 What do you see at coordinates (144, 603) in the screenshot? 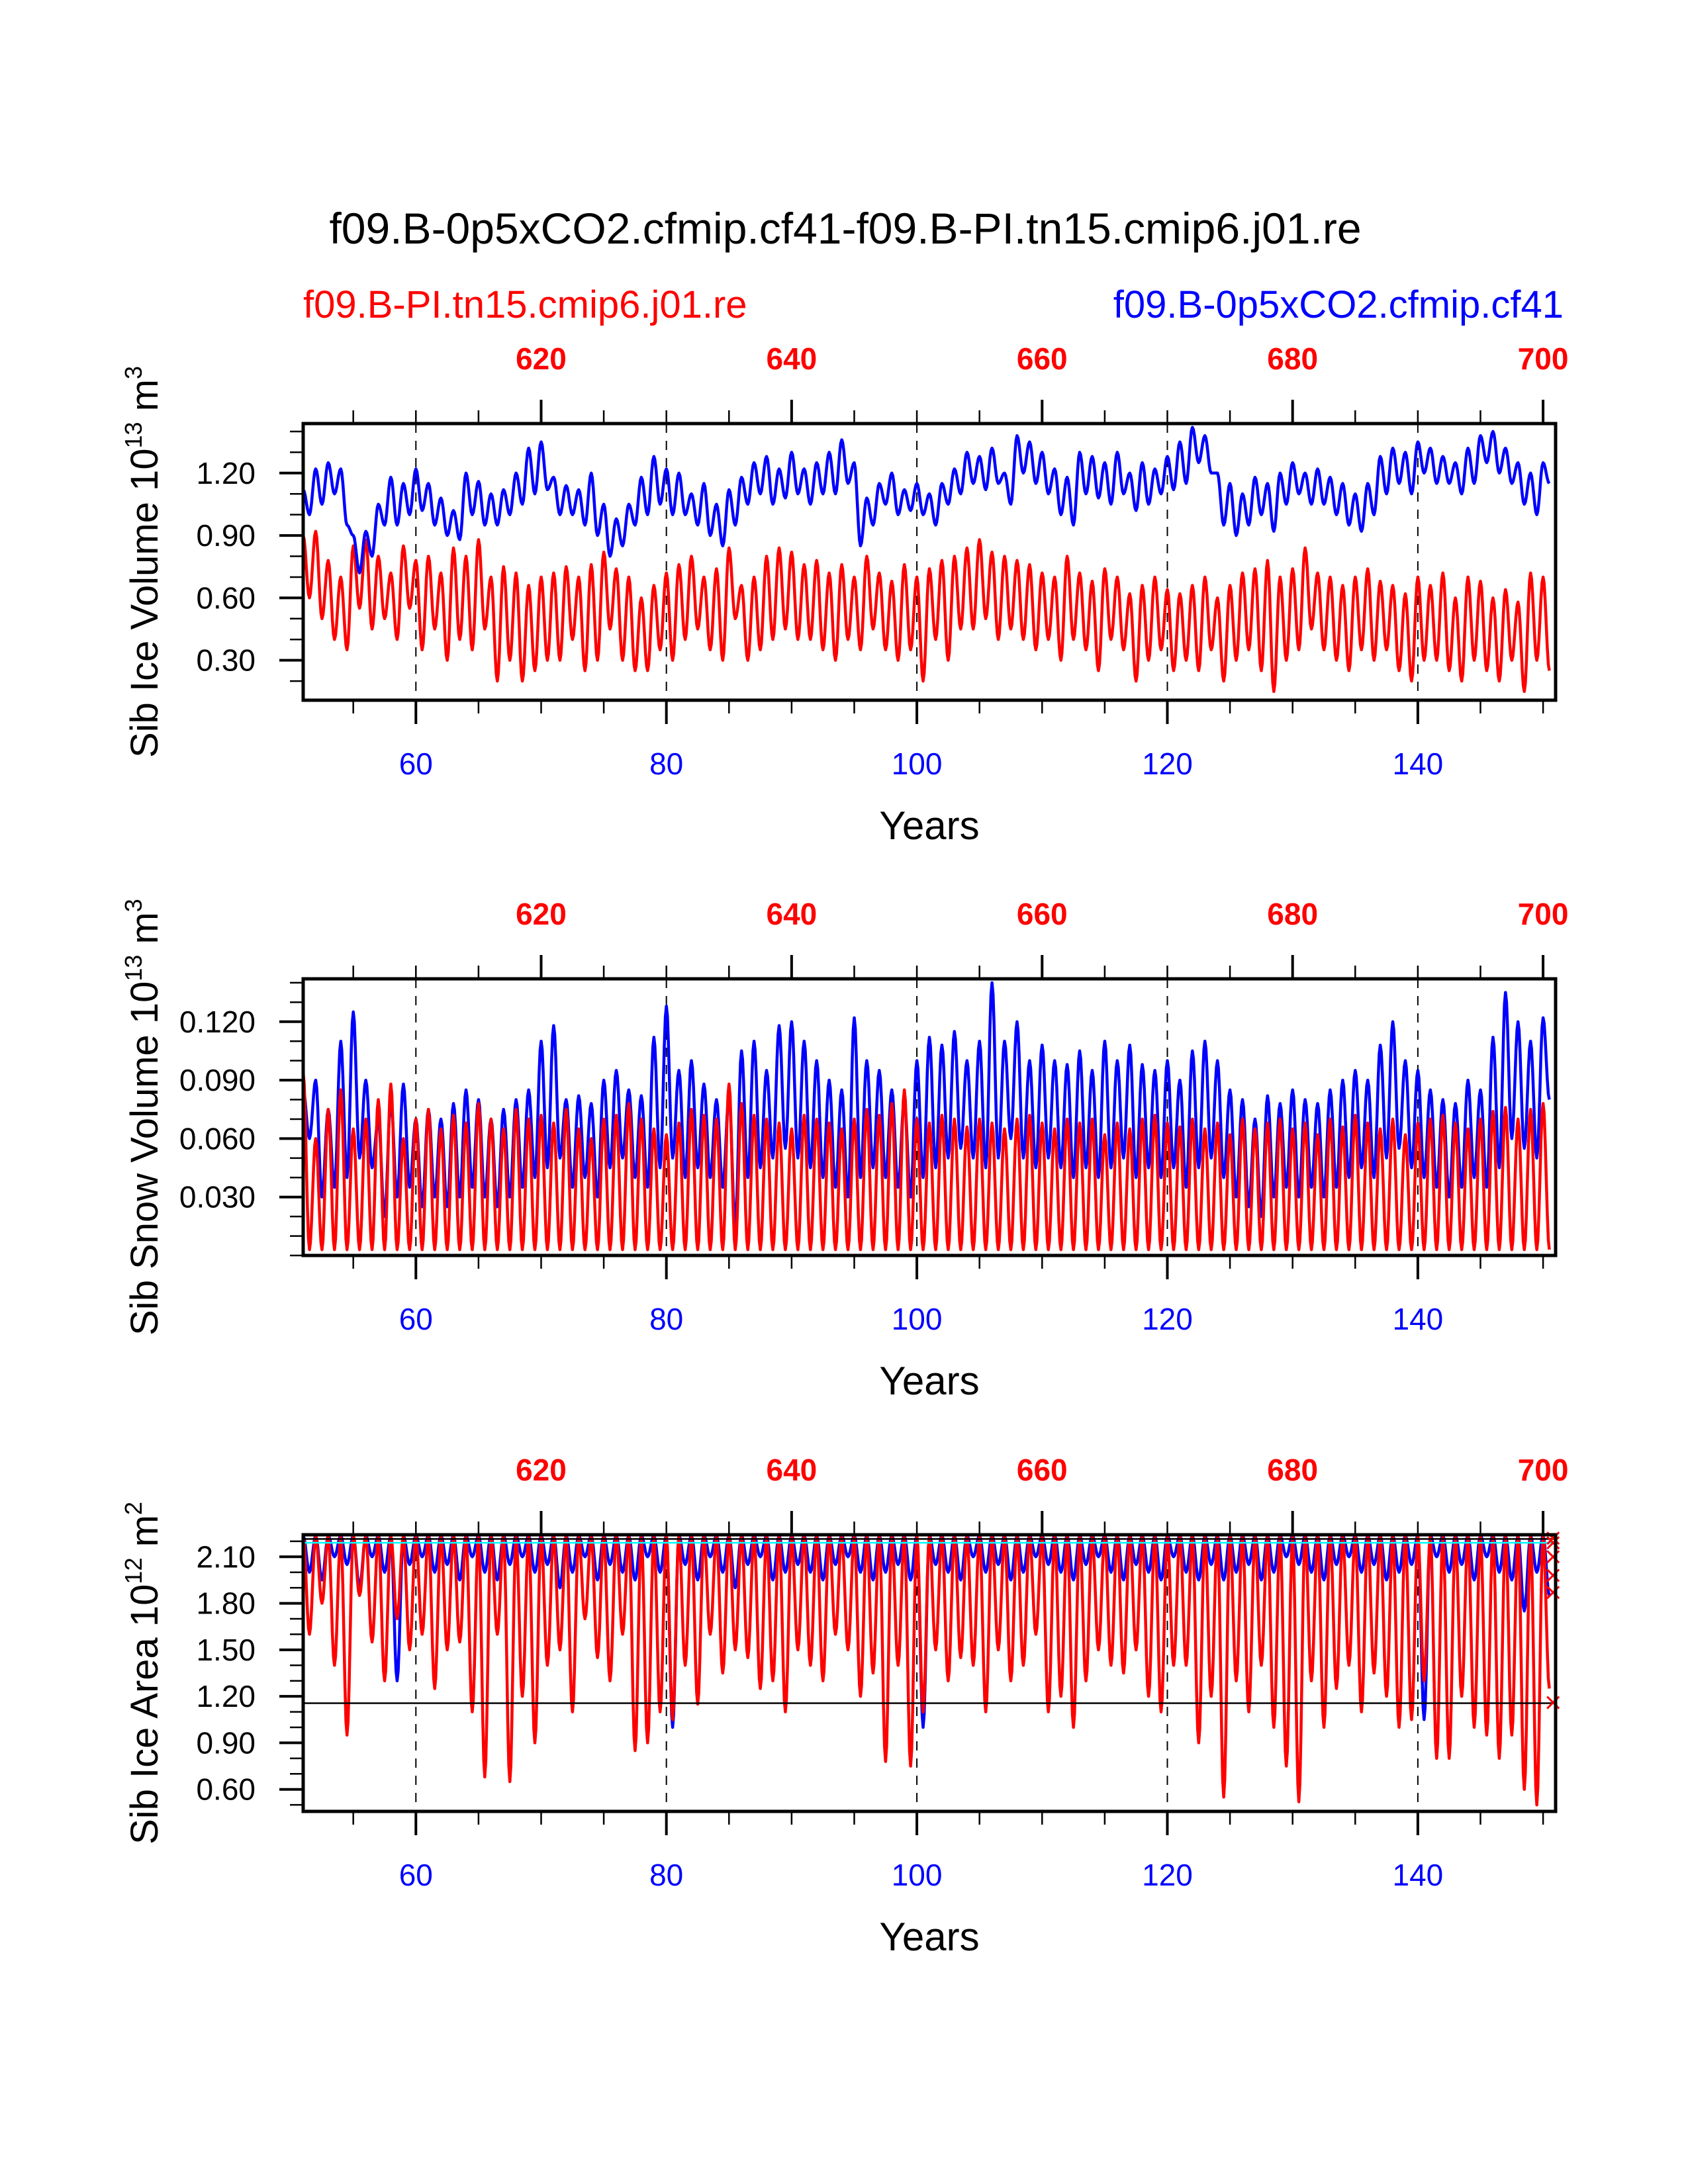
I see `y-axis-text: Sib Ice Volume 10` at bounding box center [144, 603].